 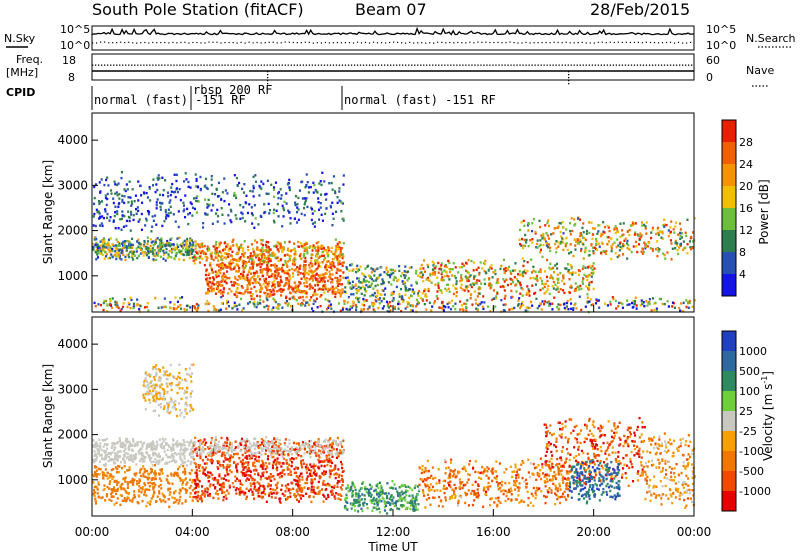 What do you see at coordinates (267, 84) in the screenshot?
I see `freq-spike-point` at bounding box center [267, 84].